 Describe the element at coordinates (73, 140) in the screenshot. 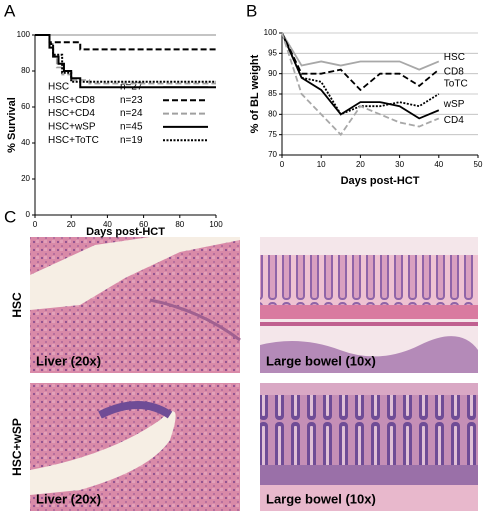

I see `legend-label: HSC+ToTC` at that location.